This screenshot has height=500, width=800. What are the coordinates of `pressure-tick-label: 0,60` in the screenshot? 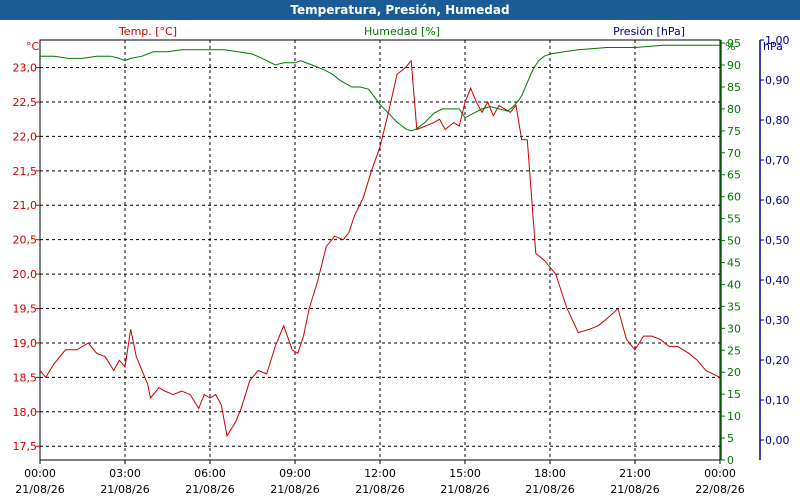 It's located at (777, 200).